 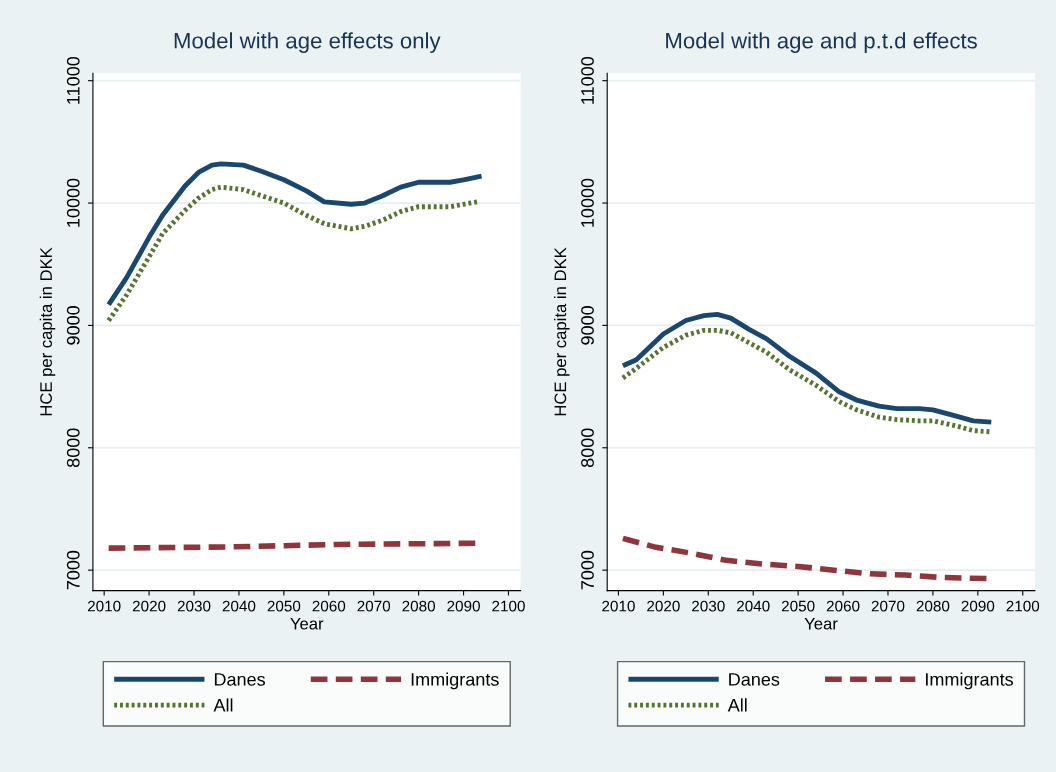 What do you see at coordinates (307, 42) in the screenshot?
I see `chart-title: Model with age effects only` at bounding box center [307, 42].